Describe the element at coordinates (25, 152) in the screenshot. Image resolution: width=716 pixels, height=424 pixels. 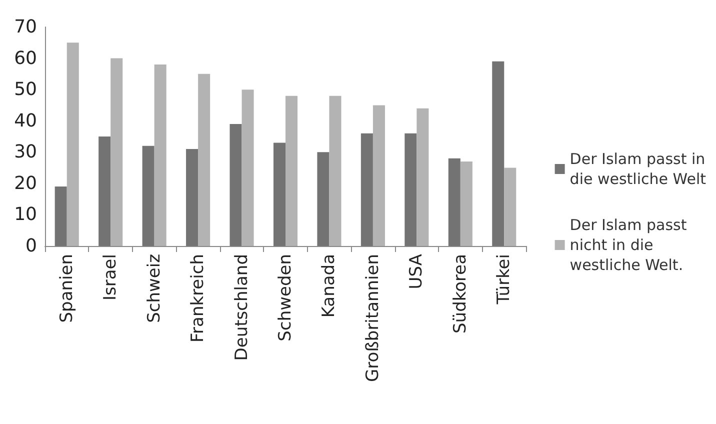
I see `y-tick-label: 30` at that location.